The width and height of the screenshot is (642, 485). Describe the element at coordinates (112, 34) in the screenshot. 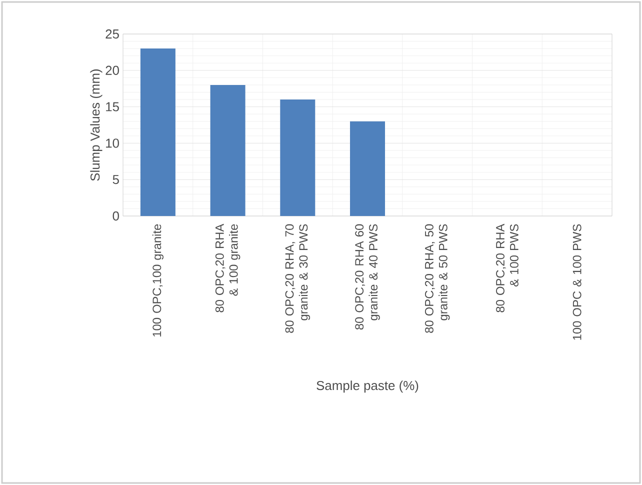

I see `y-tick-label: 25` at that location.